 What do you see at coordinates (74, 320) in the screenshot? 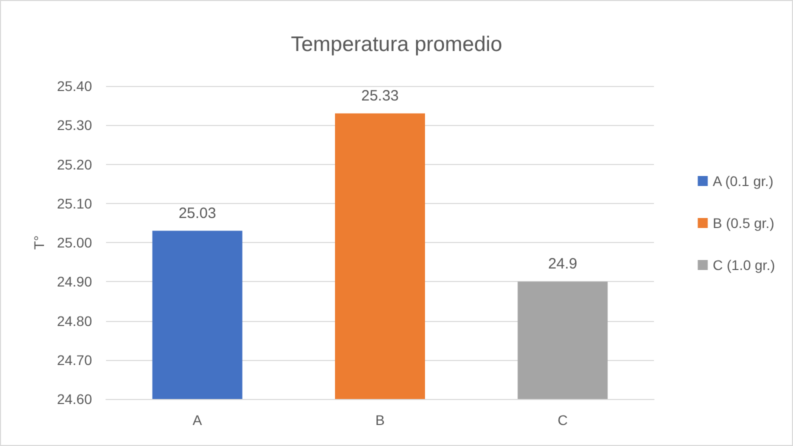
I see `y-tick-label: 24.80` at bounding box center [74, 320].